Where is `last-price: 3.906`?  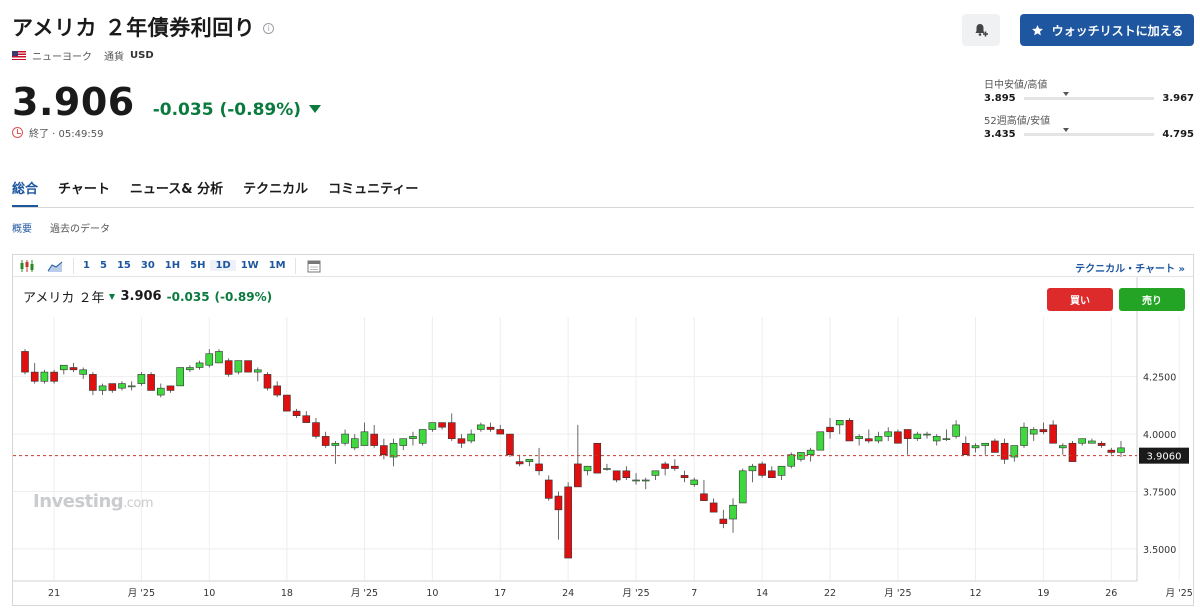 last-price: 3.906 is located at coordinates (73, 102).